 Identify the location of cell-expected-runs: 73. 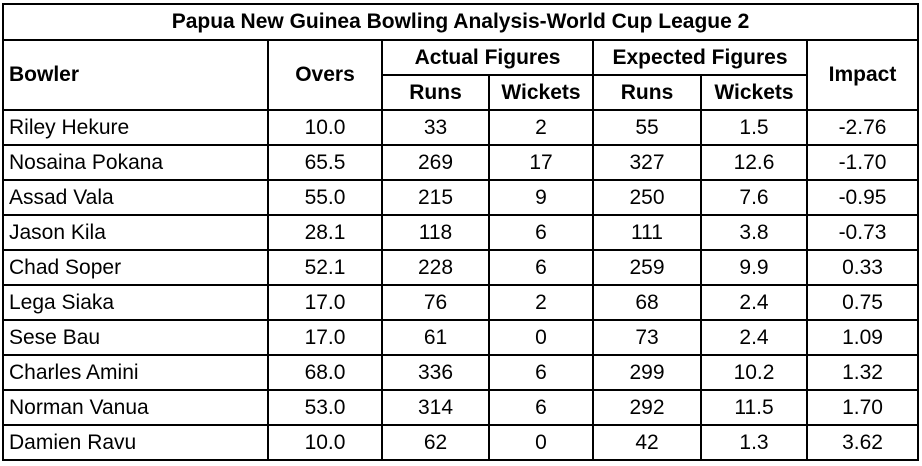
(647, 337).